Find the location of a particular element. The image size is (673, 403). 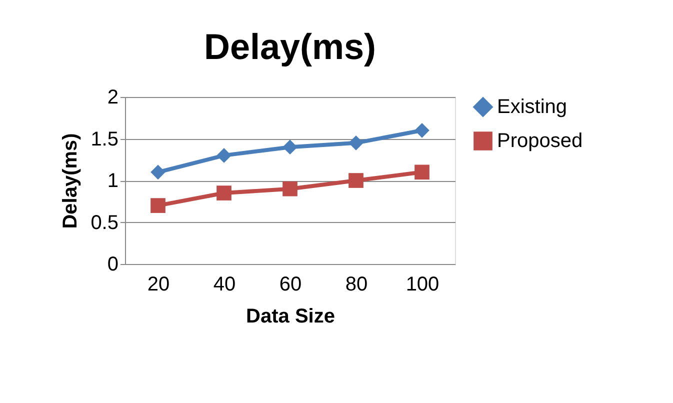

y-tick-label: 1.5 is located at coordinates (104, 139).